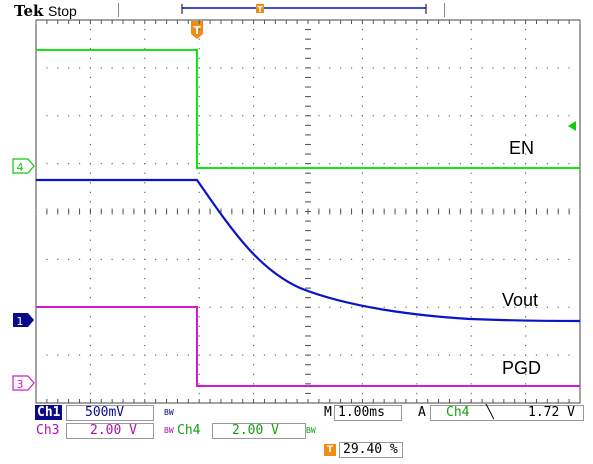 The height and width of the screenshot is (464, 593). What do you see at coordinates (522, 368) in the screenshot?
I see `pgd-label: PGD` at bounding box center [522, 368].